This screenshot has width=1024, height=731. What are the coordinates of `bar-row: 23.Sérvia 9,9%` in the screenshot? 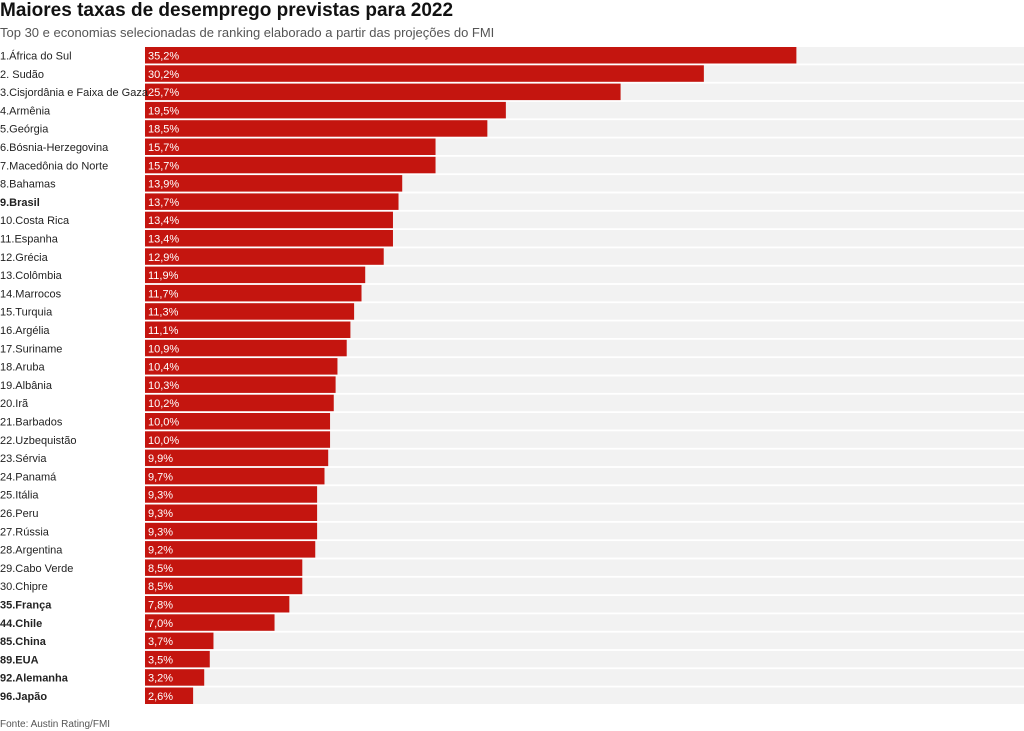 It's located at (512, 458).